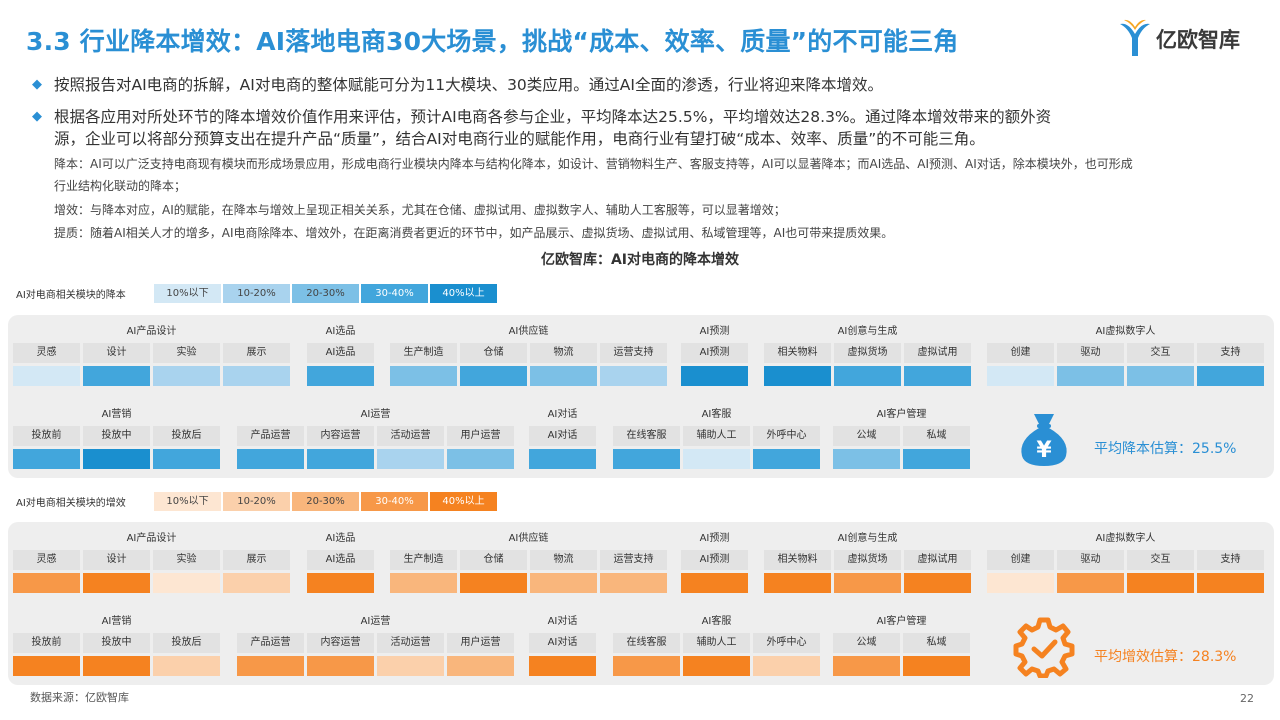 The width and height of the screenshot is (1280, 720). I want to click on chart-title: 亿欧智库：AI对电商的降本增效, so click(640, 260).